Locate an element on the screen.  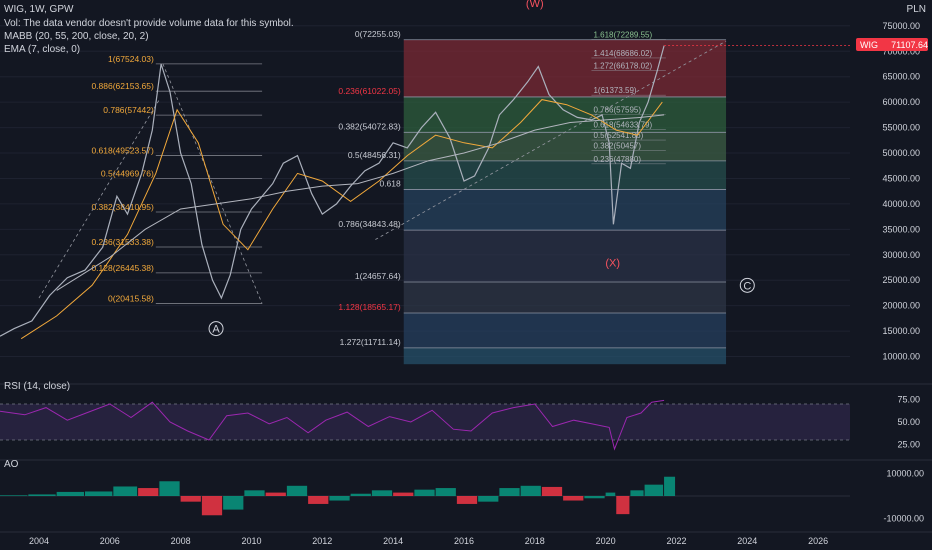
wave-circle is located at coordinates (216, 329).